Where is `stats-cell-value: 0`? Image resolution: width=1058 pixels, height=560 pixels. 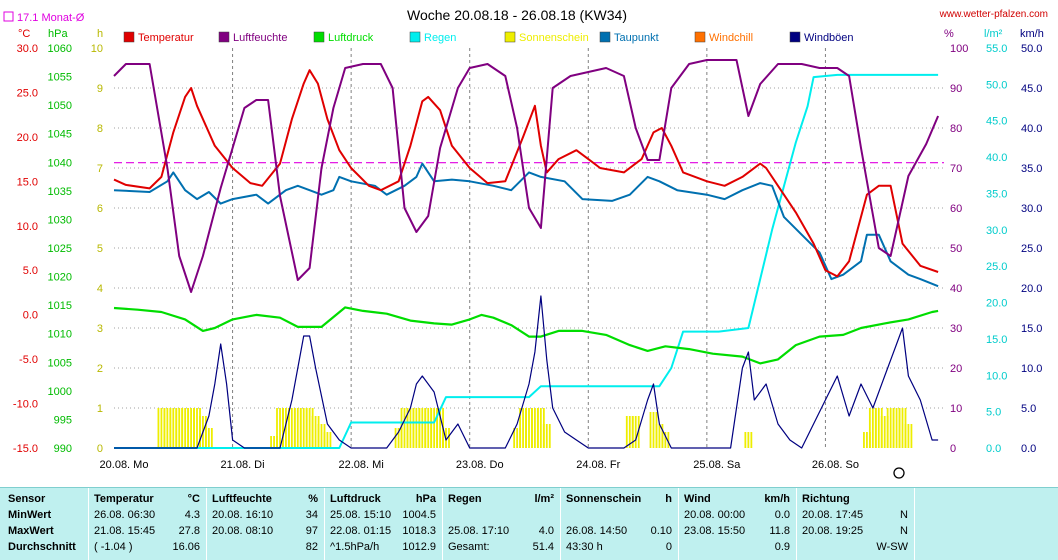 stats-cell-value: 0 is located at coordinates (668, 547).